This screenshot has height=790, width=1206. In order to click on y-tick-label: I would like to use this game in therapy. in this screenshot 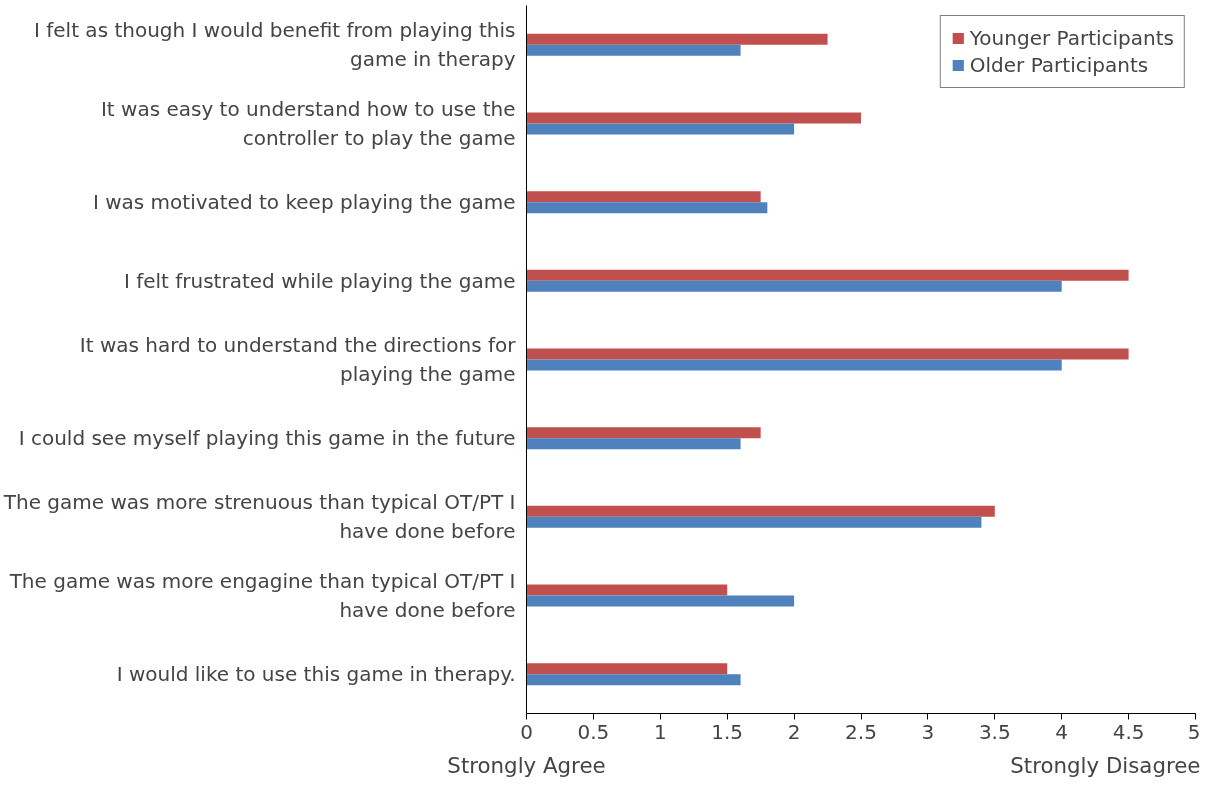, I will do `click(316, 674)`.